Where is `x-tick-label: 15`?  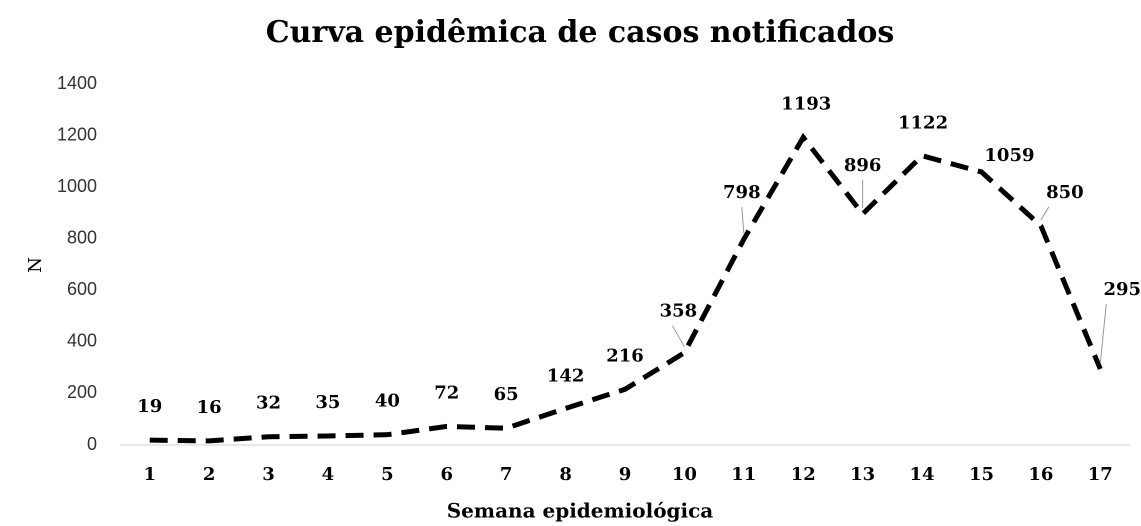 x-tick-label: 15 is located at coordinates (981, 474).